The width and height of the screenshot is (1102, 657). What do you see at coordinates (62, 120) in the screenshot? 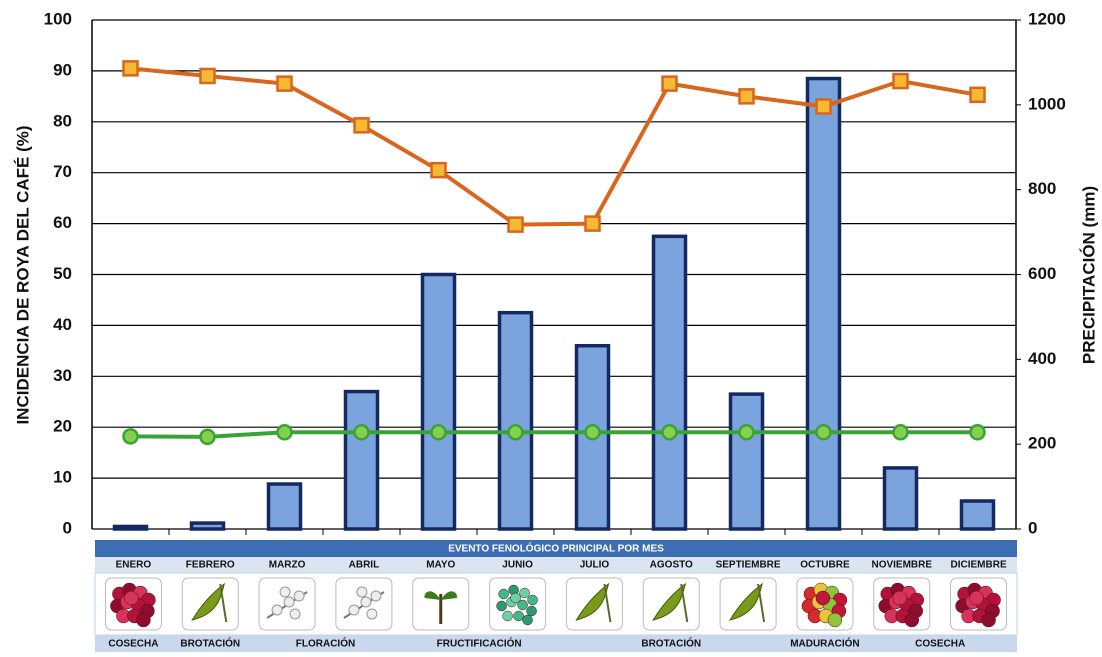
I see `y-tick-label: 80` at bounding box center [62, 120].